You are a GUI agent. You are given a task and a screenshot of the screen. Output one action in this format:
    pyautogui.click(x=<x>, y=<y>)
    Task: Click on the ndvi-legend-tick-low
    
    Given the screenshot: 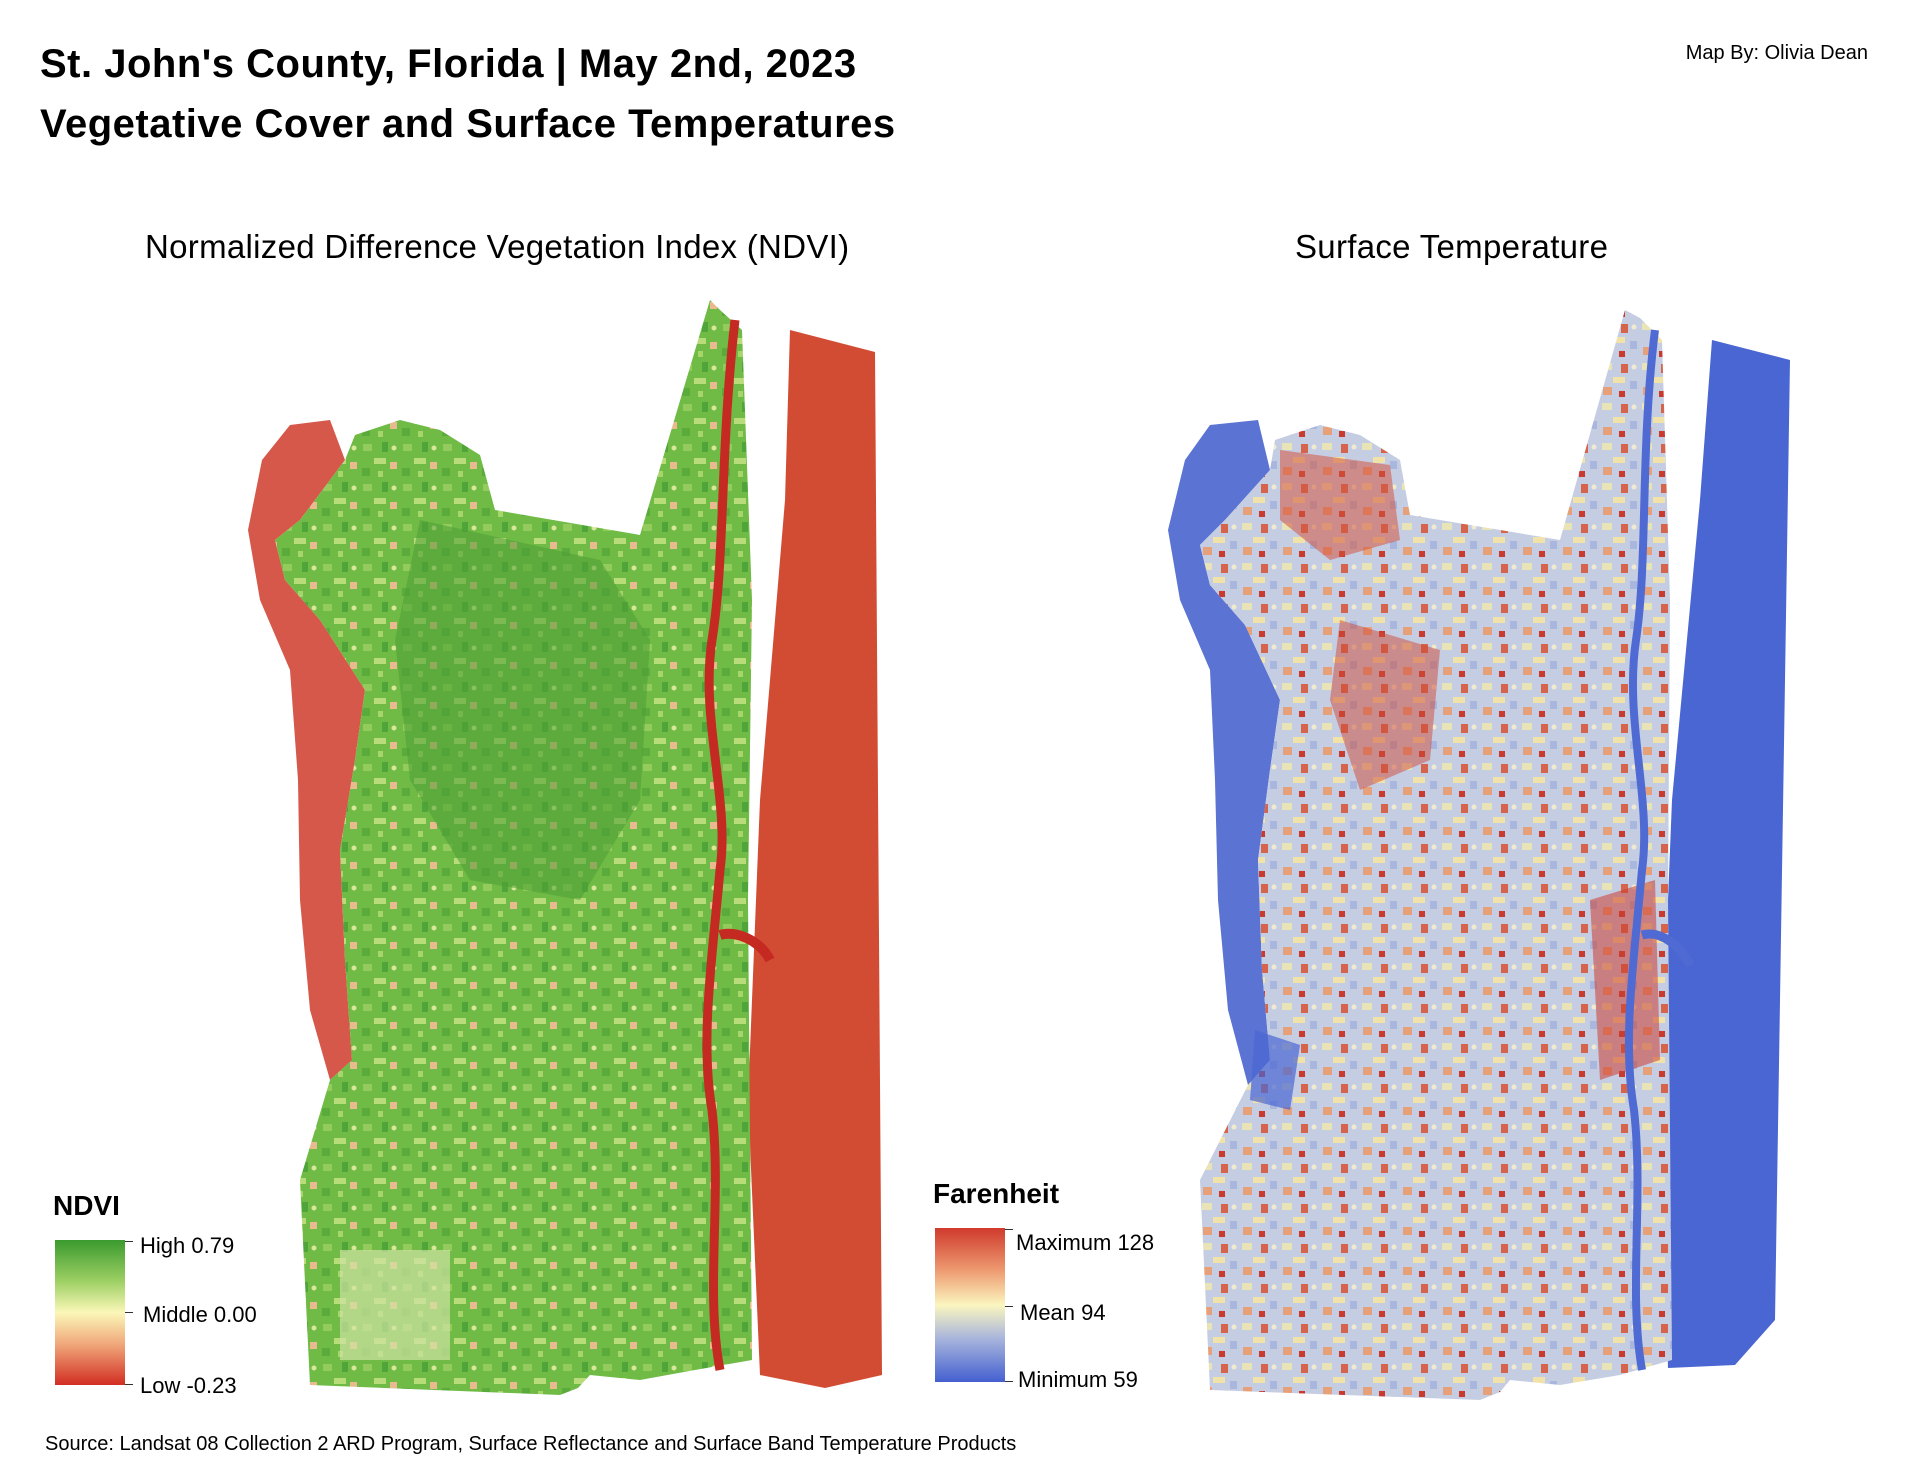 What is the action you would take?
    pyautogui.click(x=129, y=1384)
    